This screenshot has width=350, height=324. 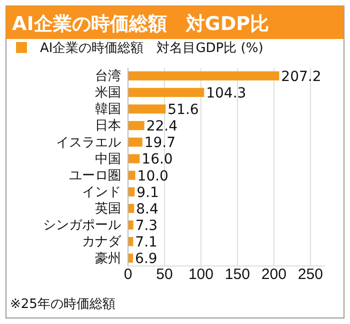 I want to click on text: 104.3, so click(x=226, y=93).